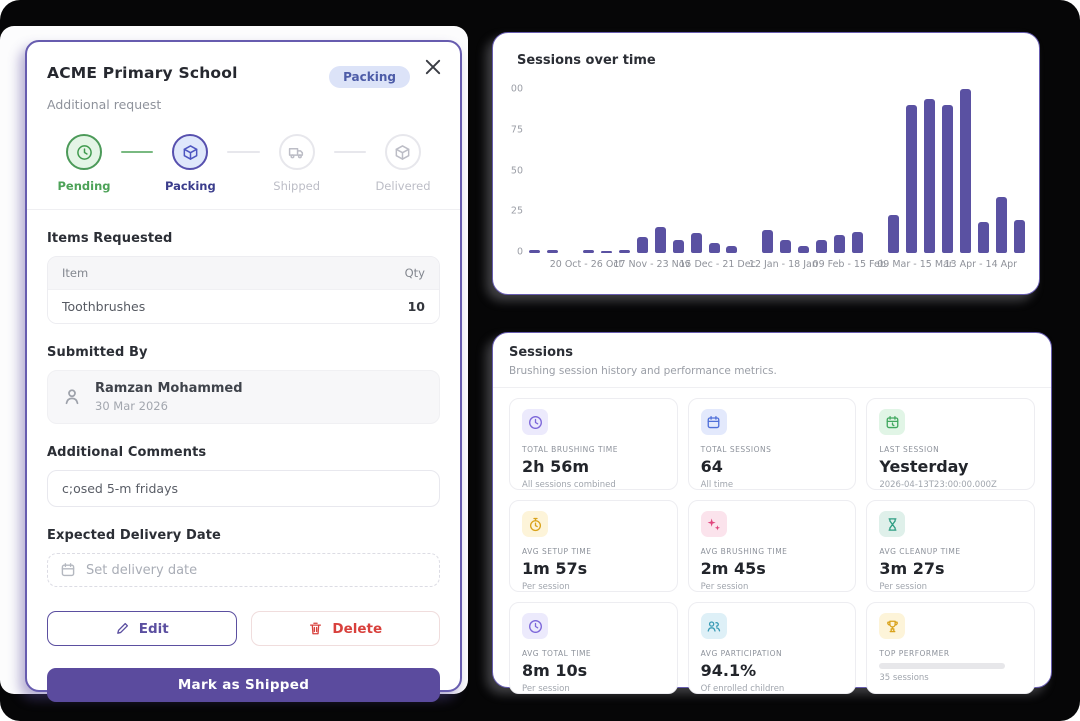  Describe the element at coordinates (243, 488) in the screenshot. I see `comments-field: c;osed 5-m fridays` at that location.